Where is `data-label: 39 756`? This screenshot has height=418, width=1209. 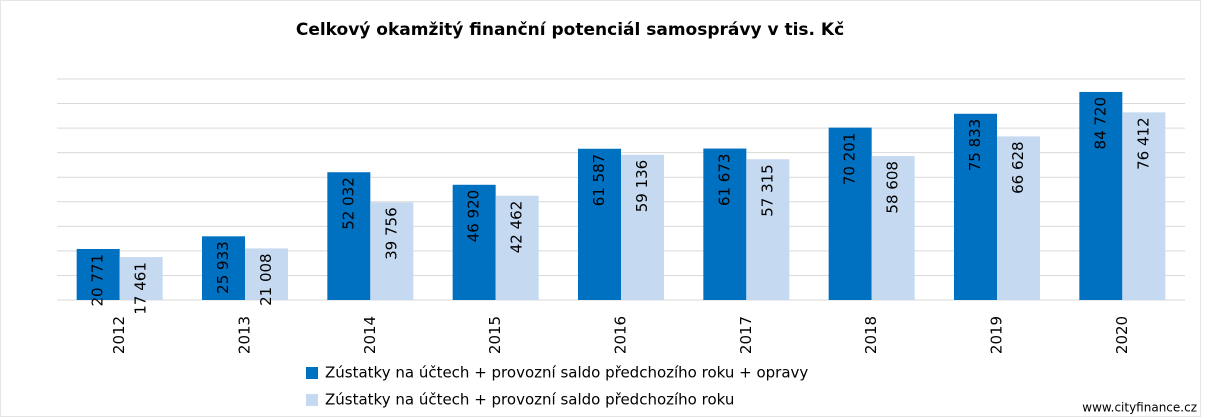
data-label: 39 756 is located at coordinates (391, 233).